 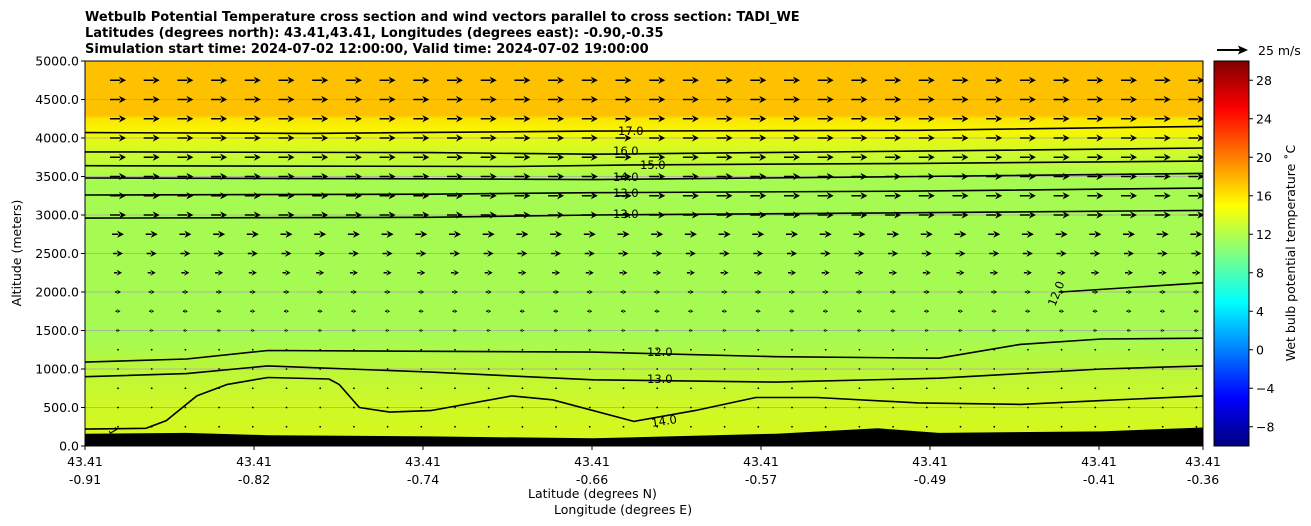 I want to click on y-tick-label: 2500.0, so click(x=57, y=253).